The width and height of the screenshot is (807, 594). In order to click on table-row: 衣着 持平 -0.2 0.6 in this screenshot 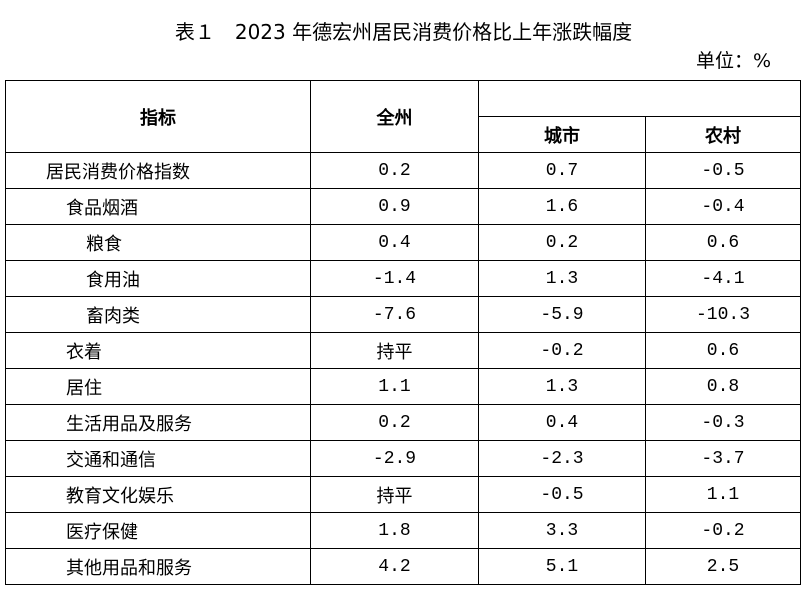, I will do `click(403, 350)`.